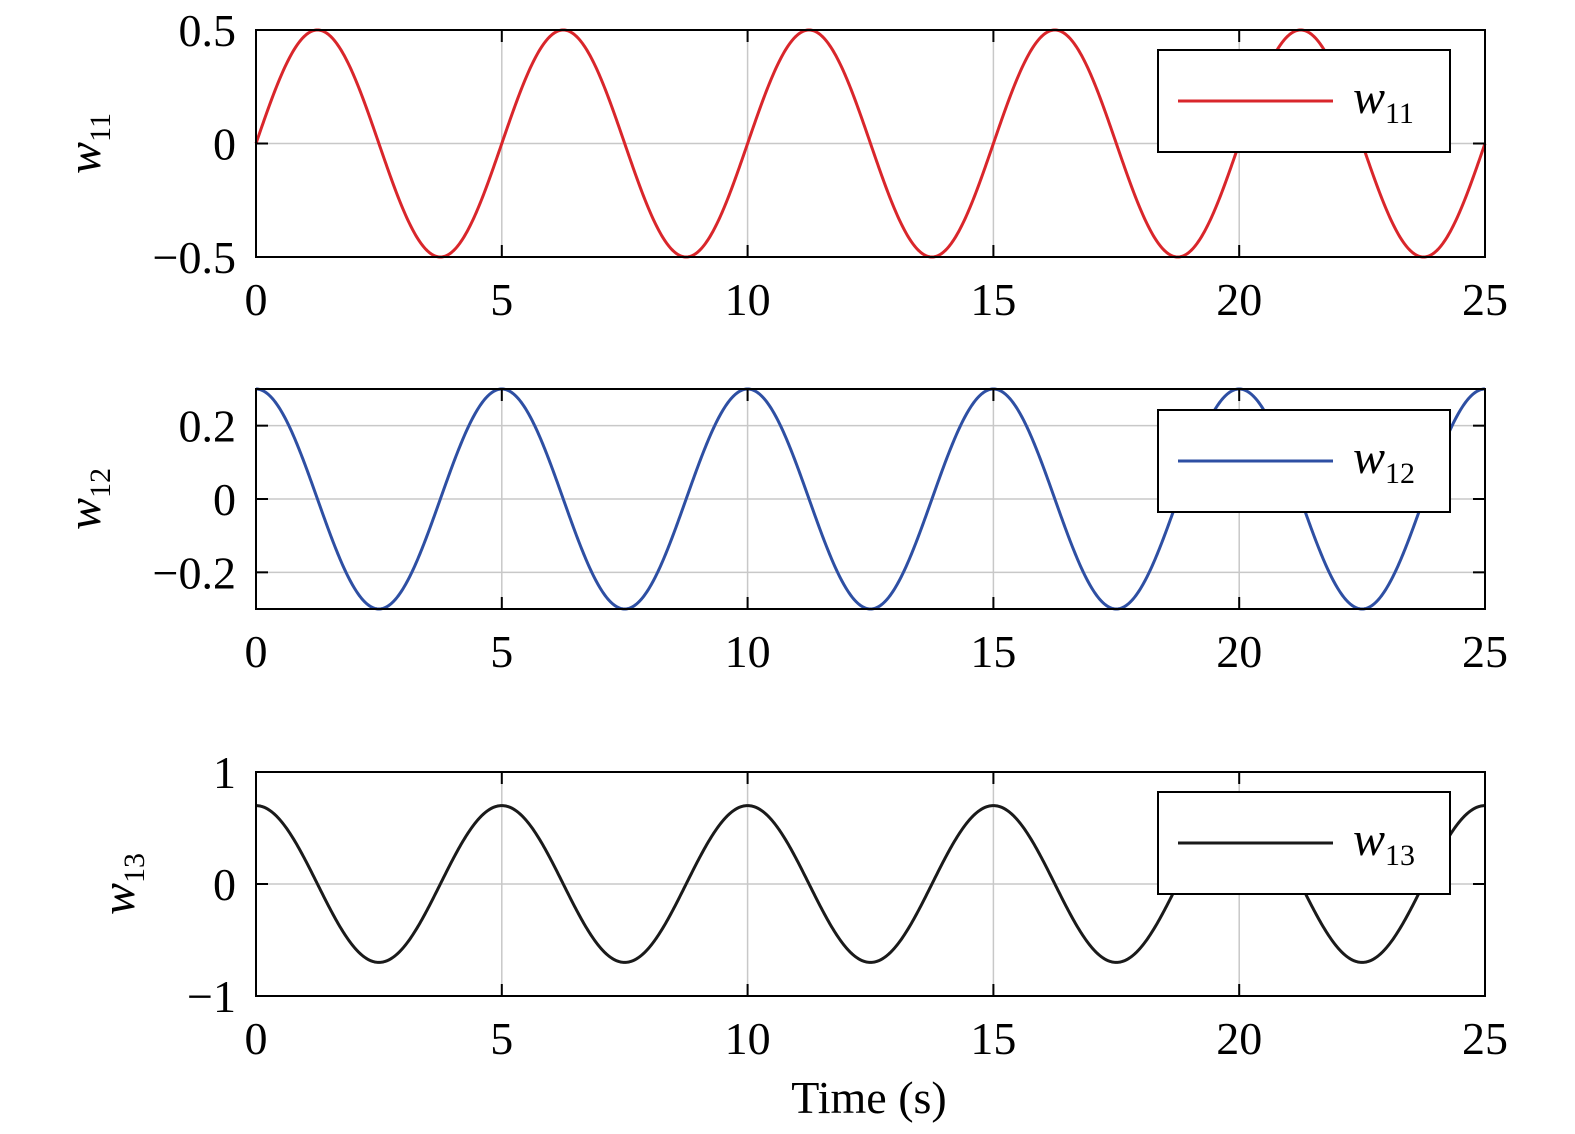  I want to click on legend-label: w13, so click(1384, 842).